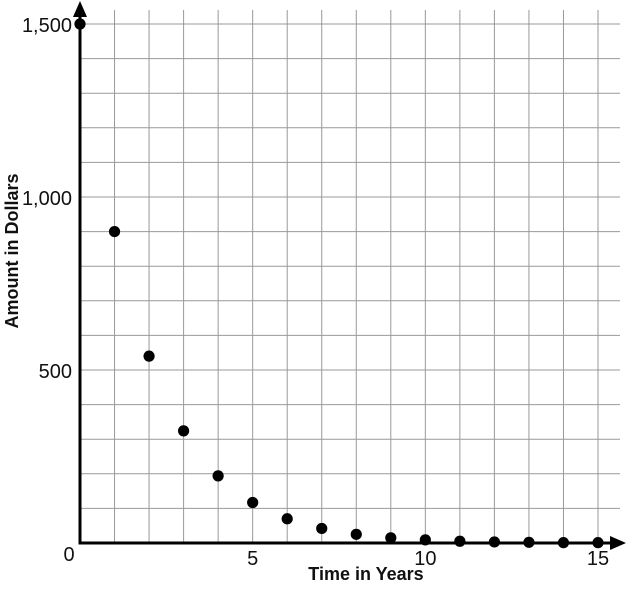  Describe the element at coordinates (55, 372) in the screenshot. I see `y-tick-label: 500` at that location.